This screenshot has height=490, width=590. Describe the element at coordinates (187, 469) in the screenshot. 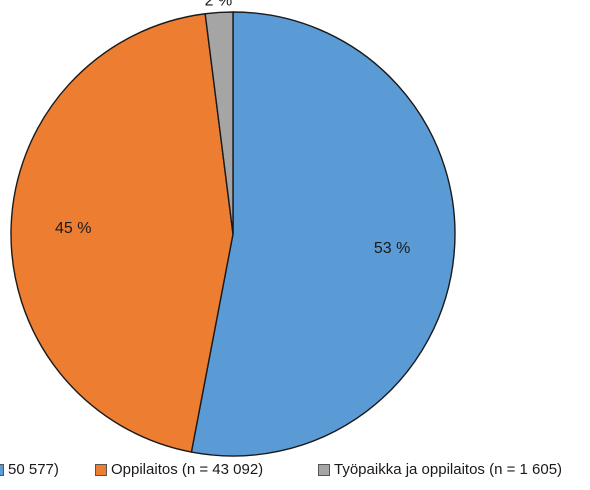

I see `legend-label-oppilaitos: Oppilaitos (n = 43 092)` at that location.